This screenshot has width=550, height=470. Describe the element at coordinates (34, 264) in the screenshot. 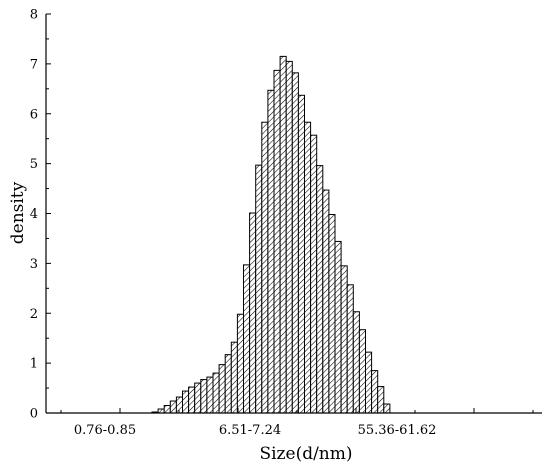

I see `y-tick-label: 3` at that location.